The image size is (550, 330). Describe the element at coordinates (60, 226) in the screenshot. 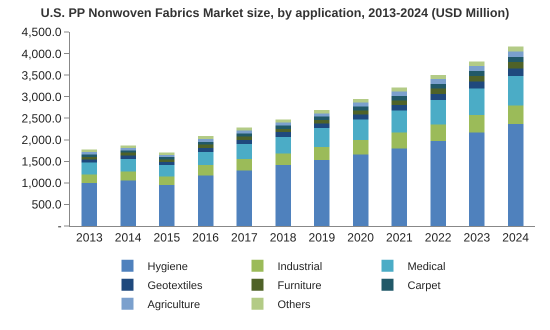

I see `y-tick-label: -` at that location.